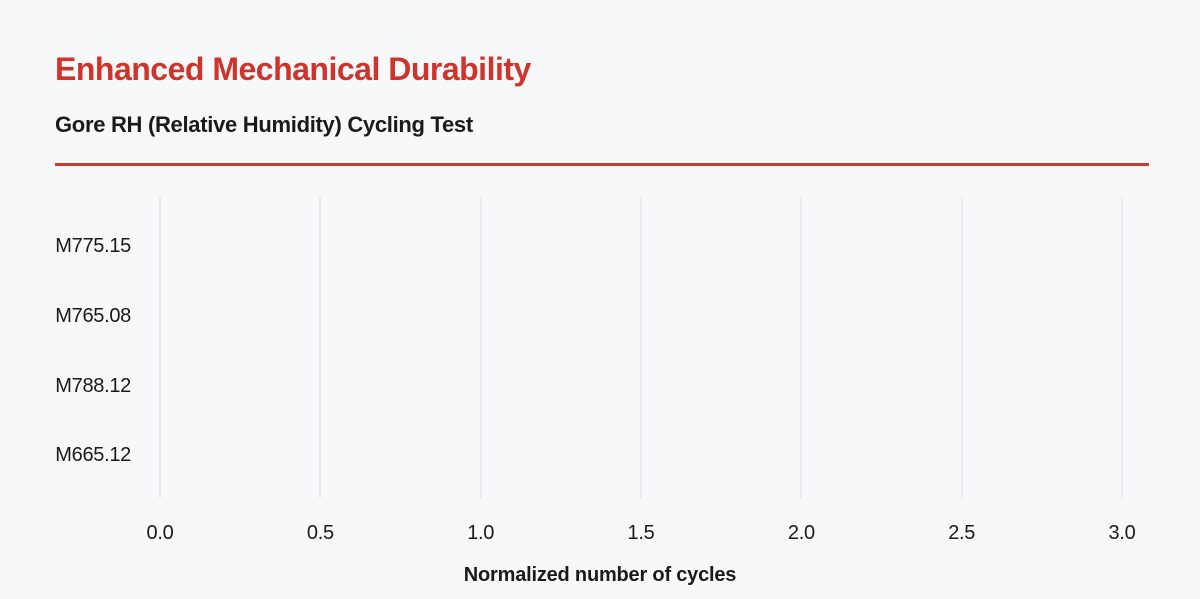 This screenshot has height=599, width=1200. Describe the element at coordinates (293, 69) in the screenshot. I see `page-title: Enhanced Mechanical Durability` at that location.